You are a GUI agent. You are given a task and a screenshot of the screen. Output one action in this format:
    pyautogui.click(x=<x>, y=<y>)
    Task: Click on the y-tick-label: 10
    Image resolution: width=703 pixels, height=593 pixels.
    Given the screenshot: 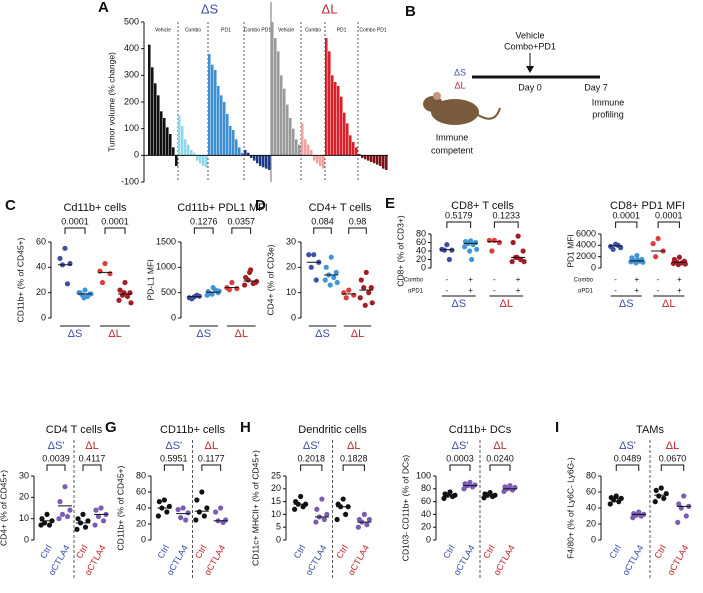 What is the action you would take?
    pyautogui.click(x=291, y=292)
    